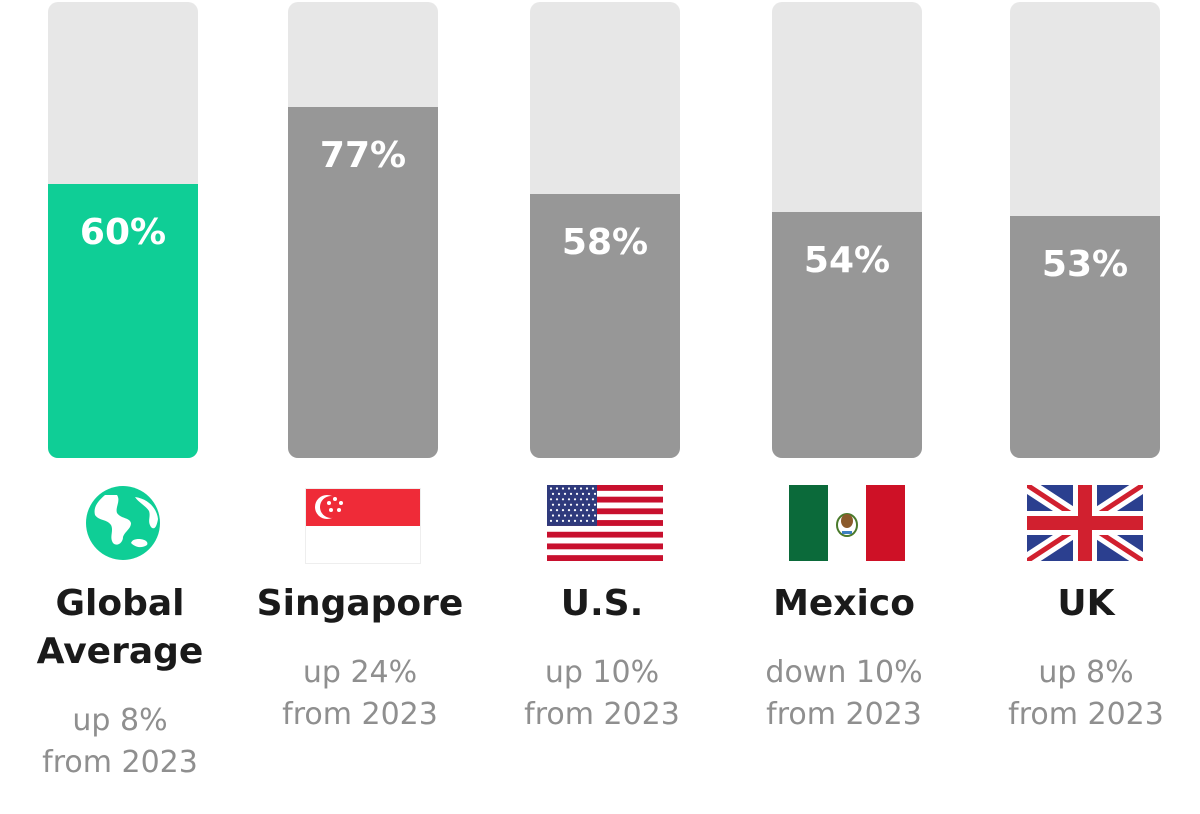 Image resolution: width=1200 pixels, height=814 pixels. Describe the element at coordinates (1085, 265) in the screenshot. I see `bar-value-label: 53%` at that location.